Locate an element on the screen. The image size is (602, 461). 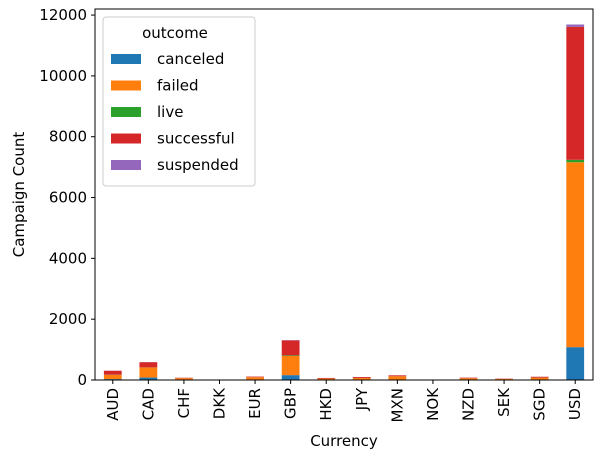
x-tick-label-sgd: SGD is located at coordinates (540, 404).